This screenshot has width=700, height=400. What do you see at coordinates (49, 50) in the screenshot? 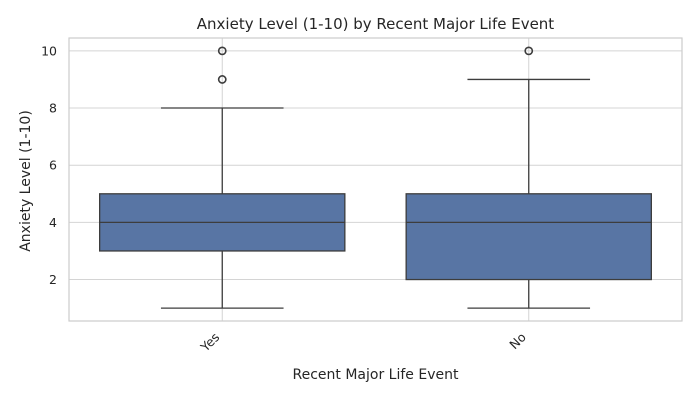
I see `y-tick-label: 10` at bounding box center [49, 50].